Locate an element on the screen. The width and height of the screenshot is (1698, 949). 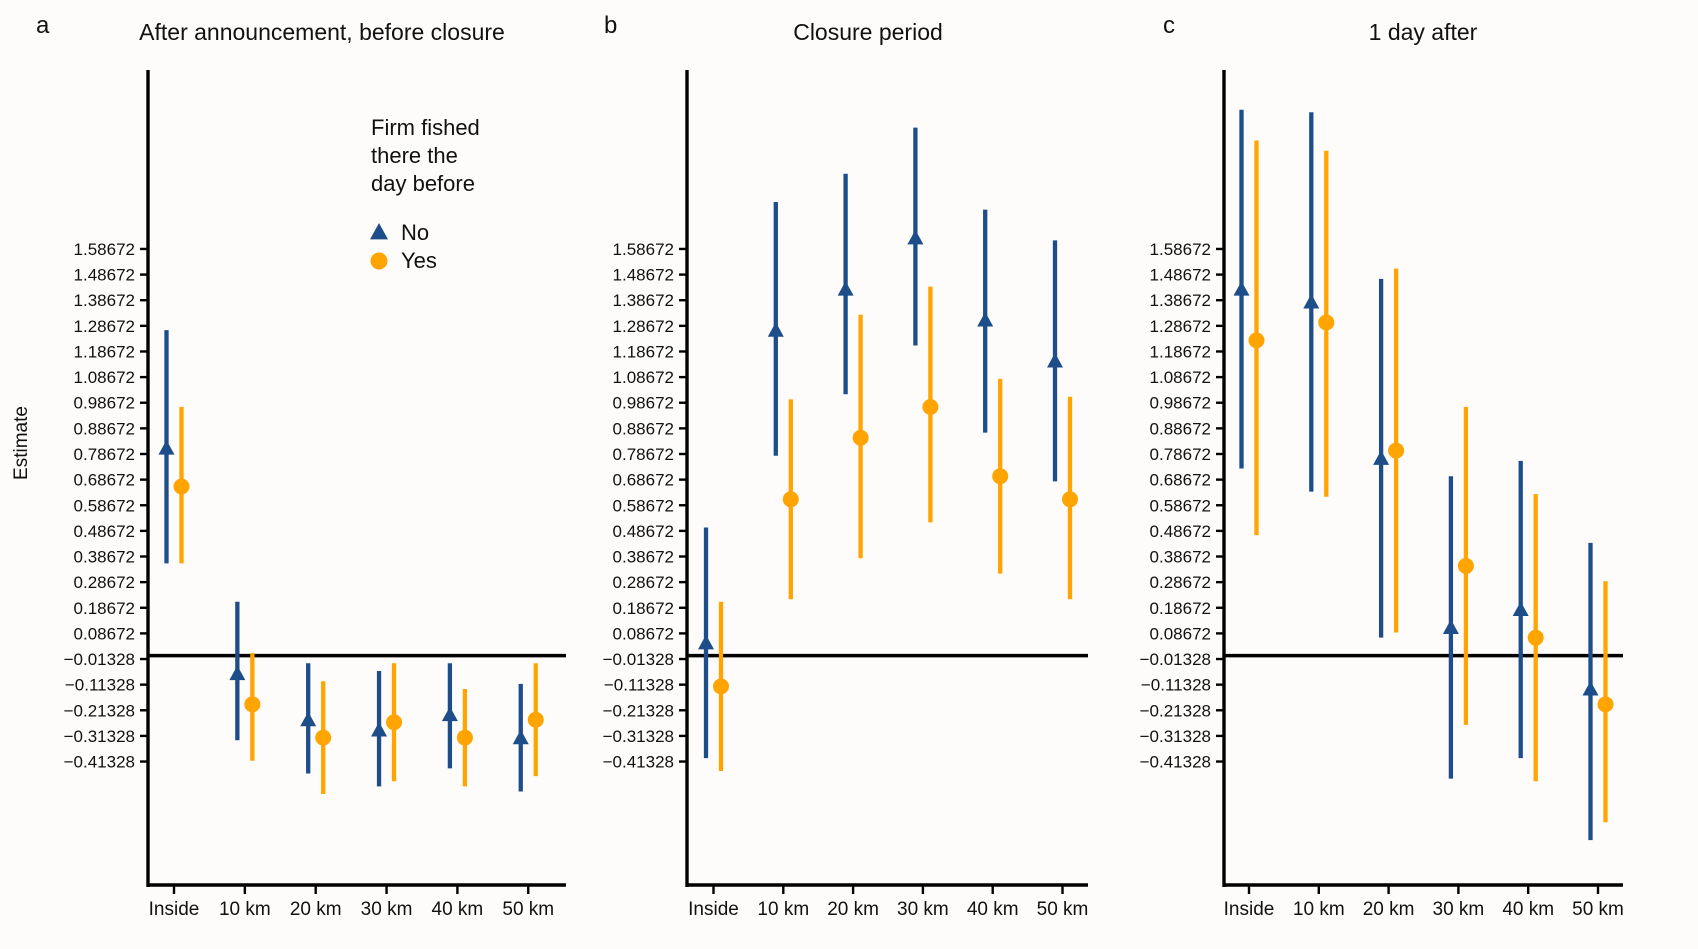
y-axis-title: Estimate is located at coordinates (21, 443).